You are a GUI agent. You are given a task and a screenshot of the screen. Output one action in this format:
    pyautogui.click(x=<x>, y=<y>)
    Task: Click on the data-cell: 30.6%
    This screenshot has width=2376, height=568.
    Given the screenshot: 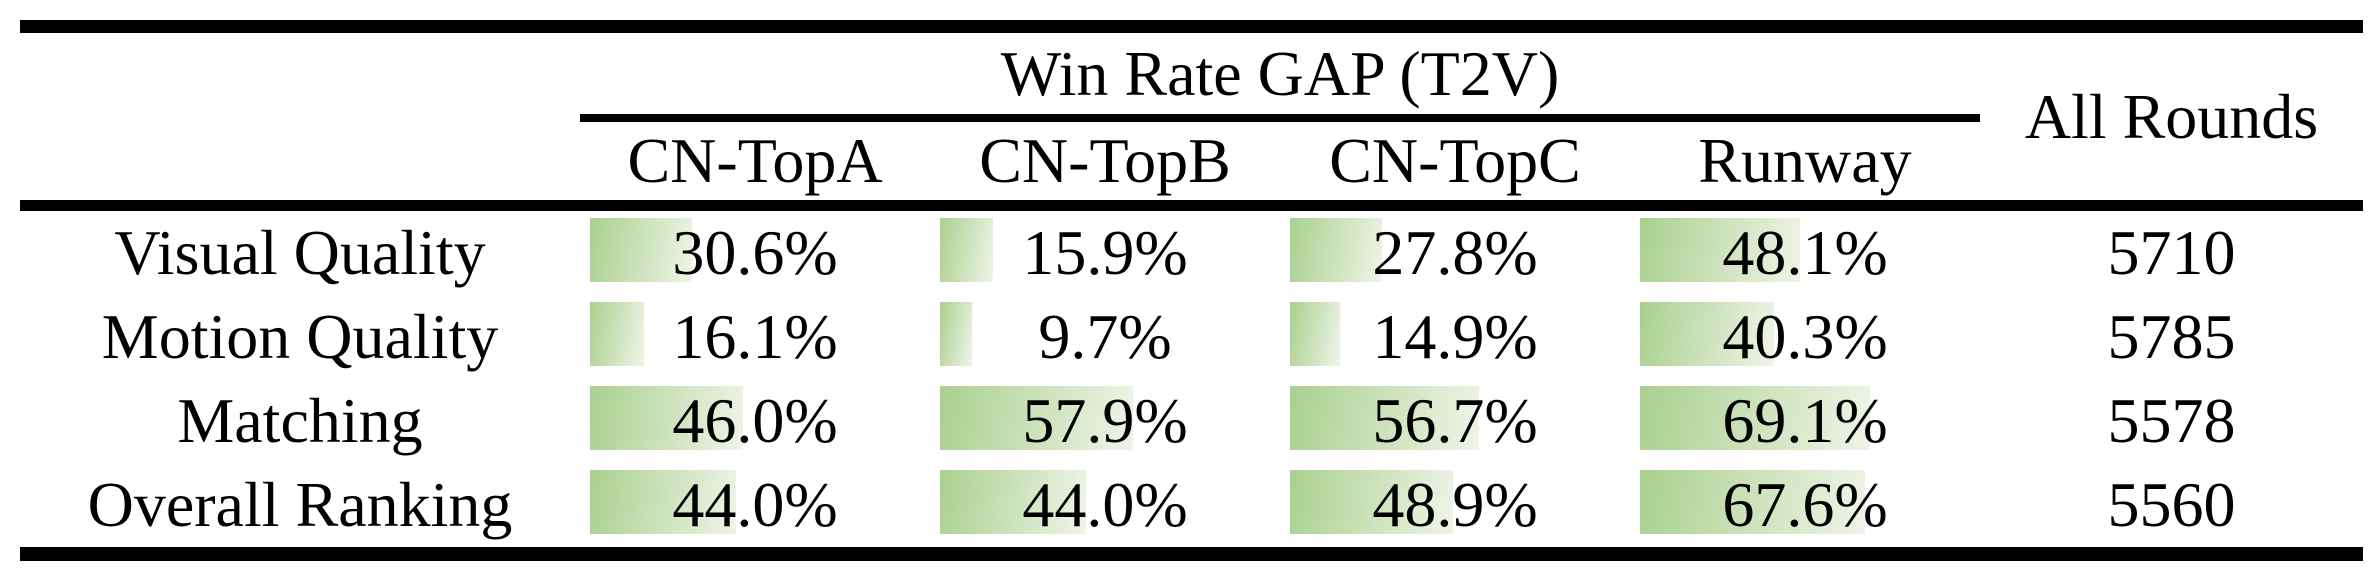 What is the action you would take?
    pyautogui.click(x=755, y=253)
    